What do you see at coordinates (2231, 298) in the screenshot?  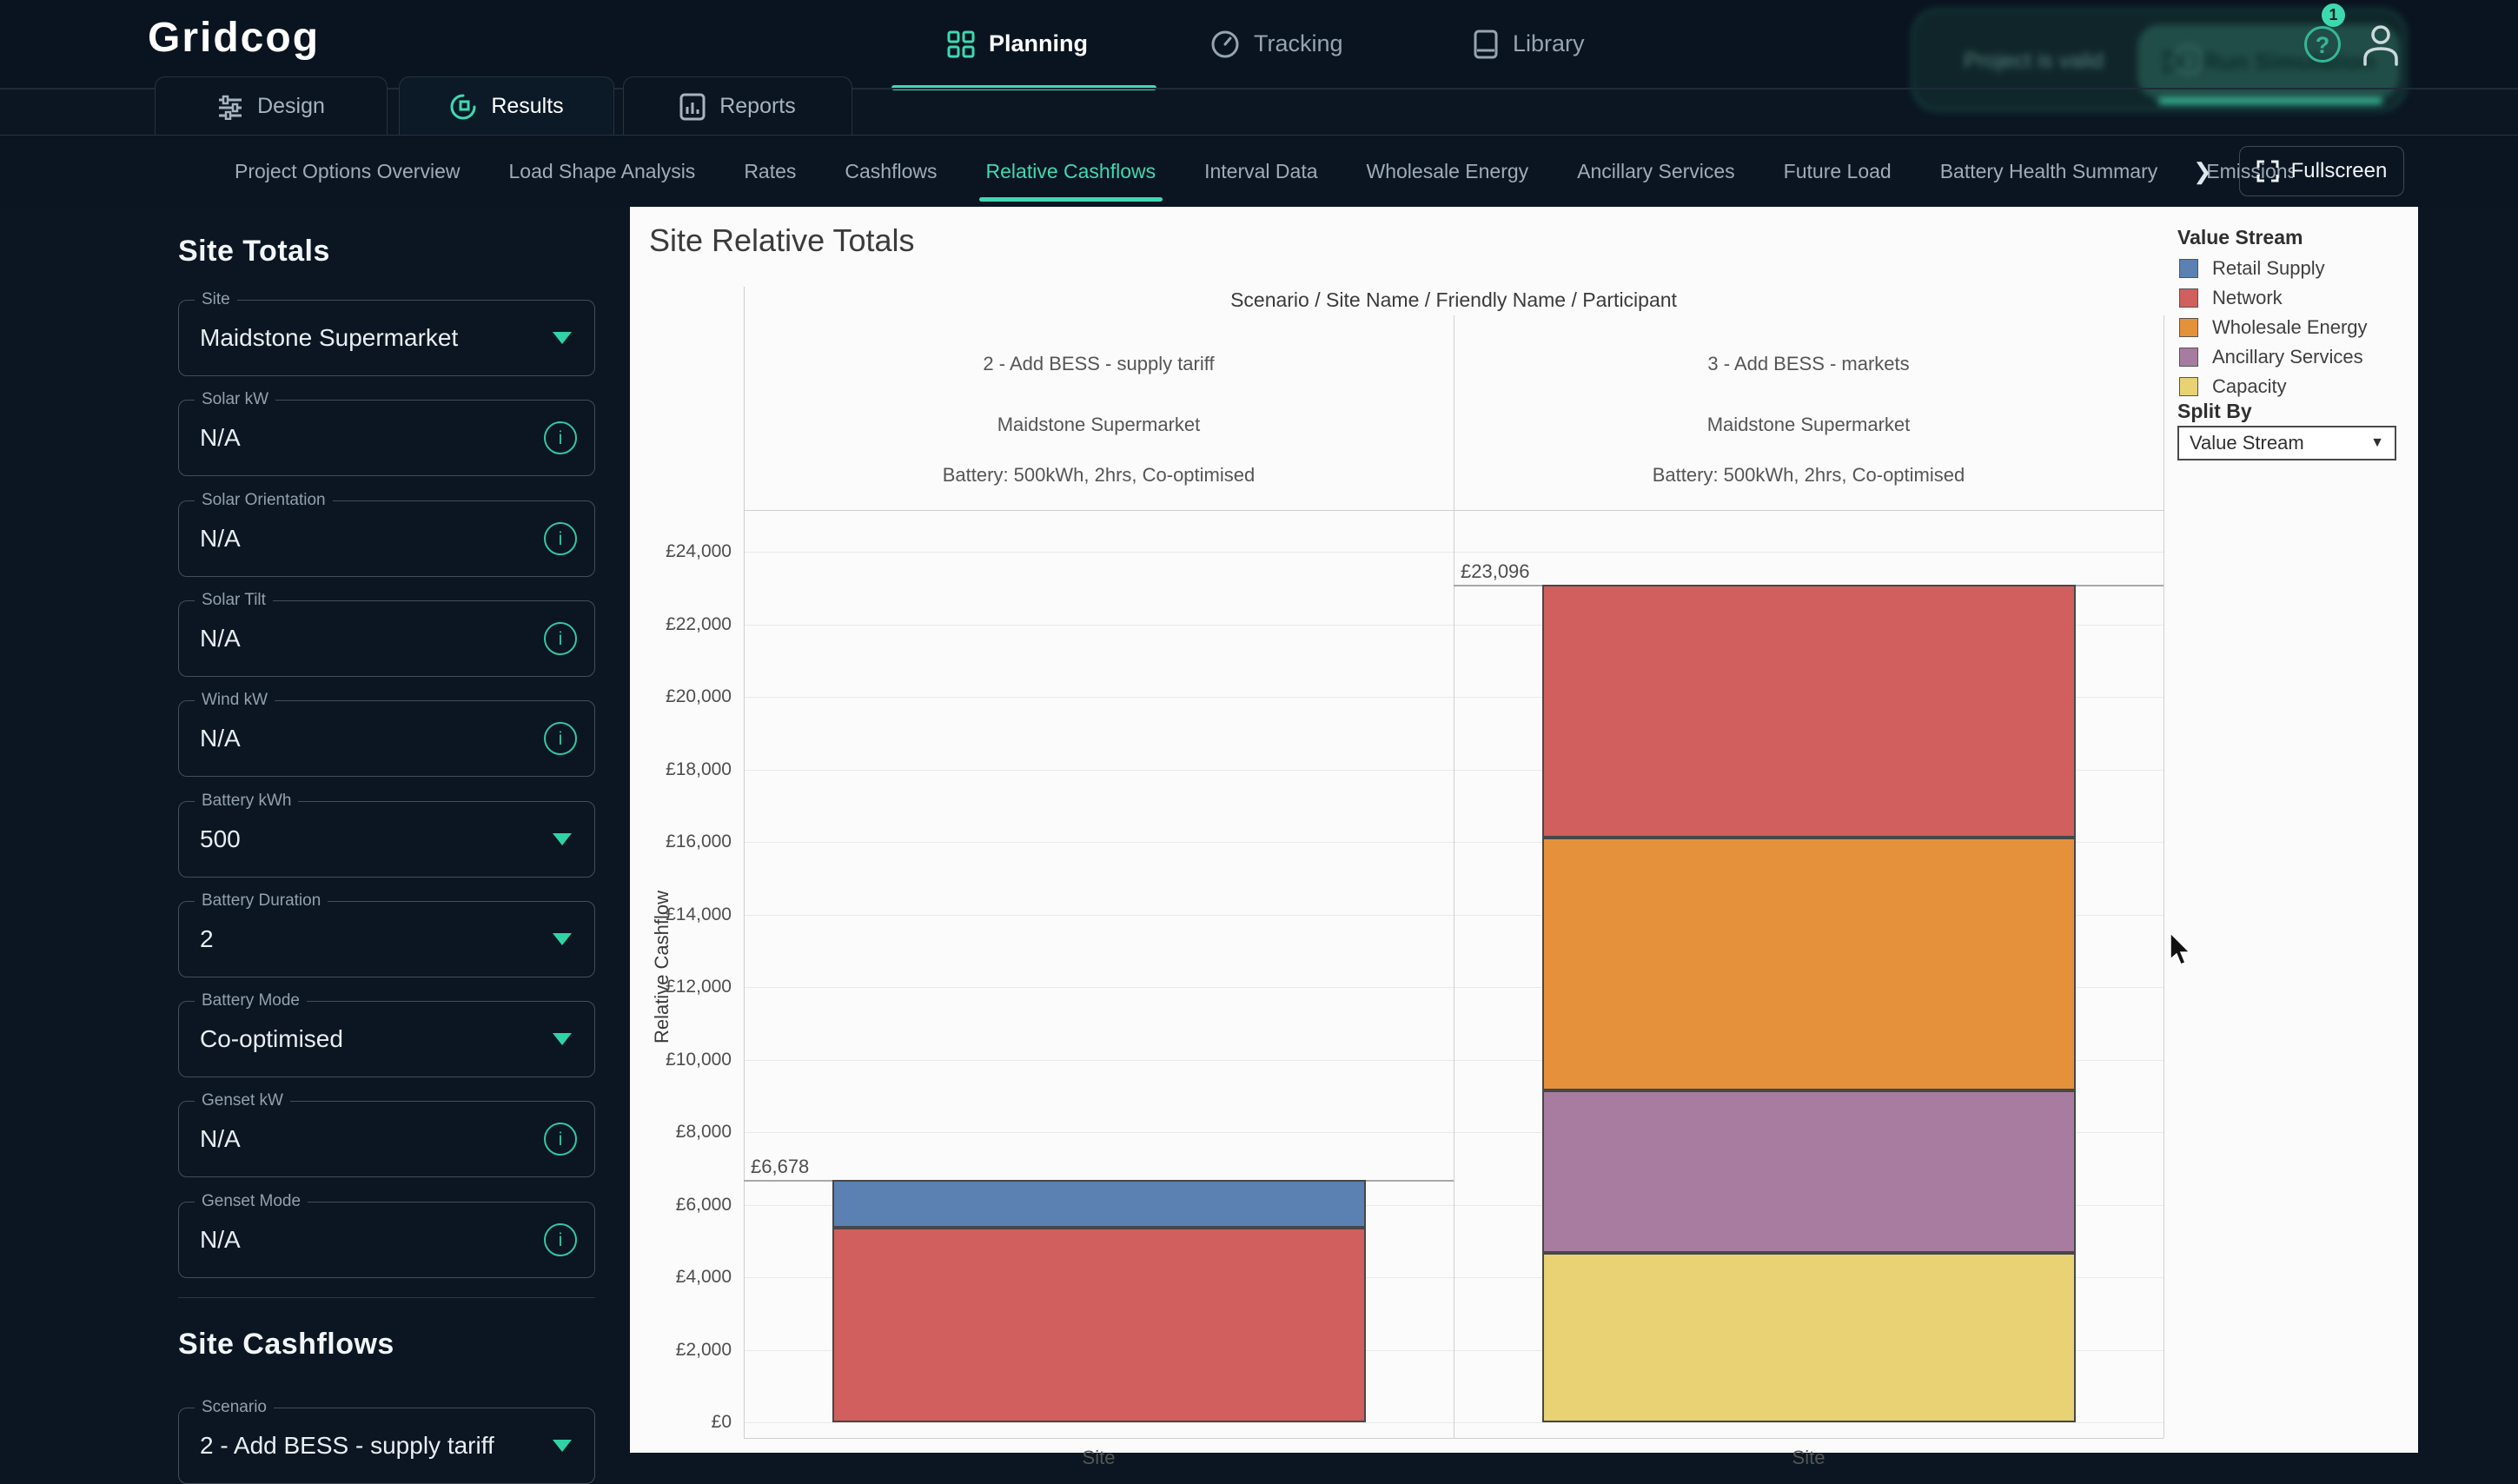 I see `legend-item-network: Network` at bounding box center [2231, 298].